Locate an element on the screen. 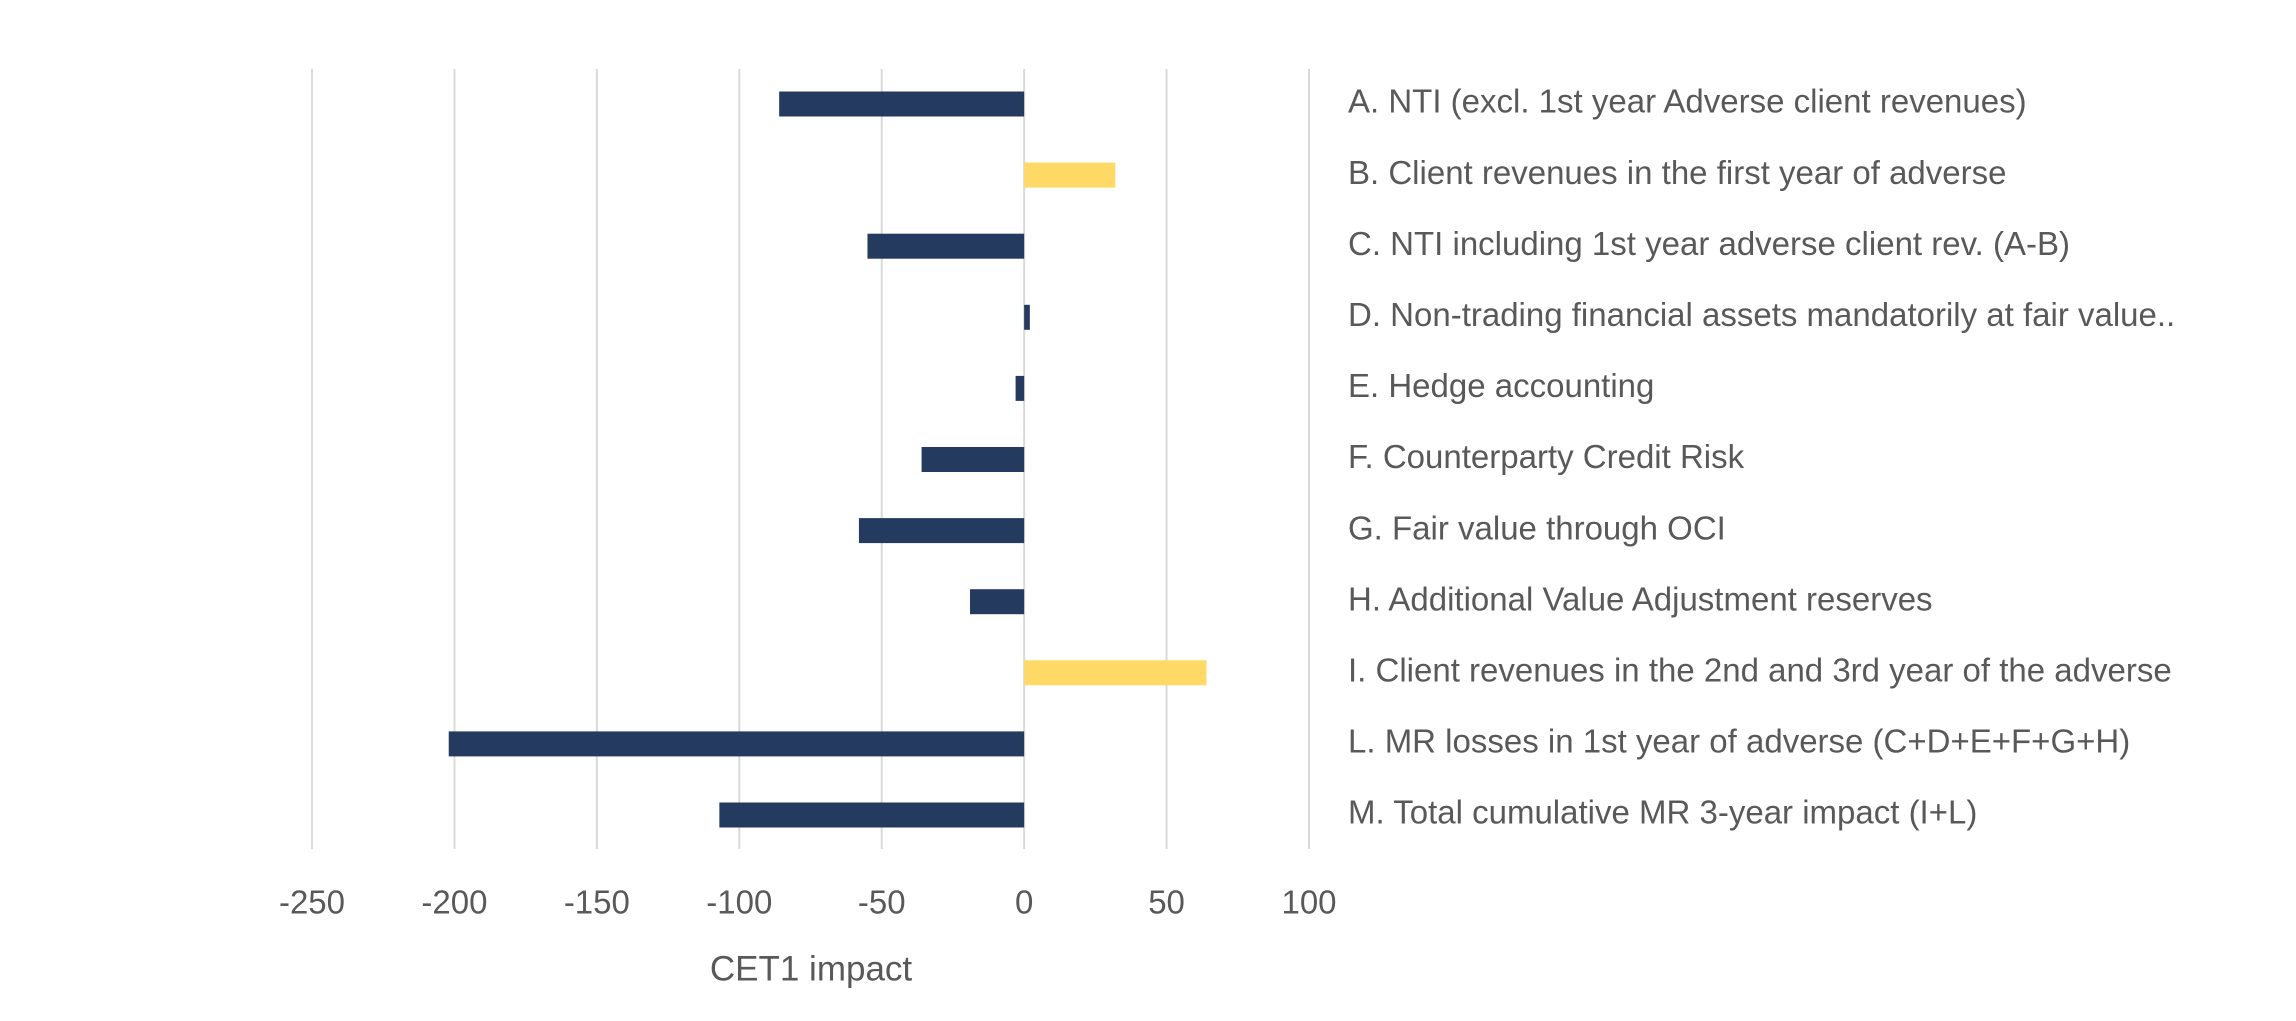 The width and height of the screenshot is (2296, 1021). x-tick-label: -150 is located at coordinates (597, 902).